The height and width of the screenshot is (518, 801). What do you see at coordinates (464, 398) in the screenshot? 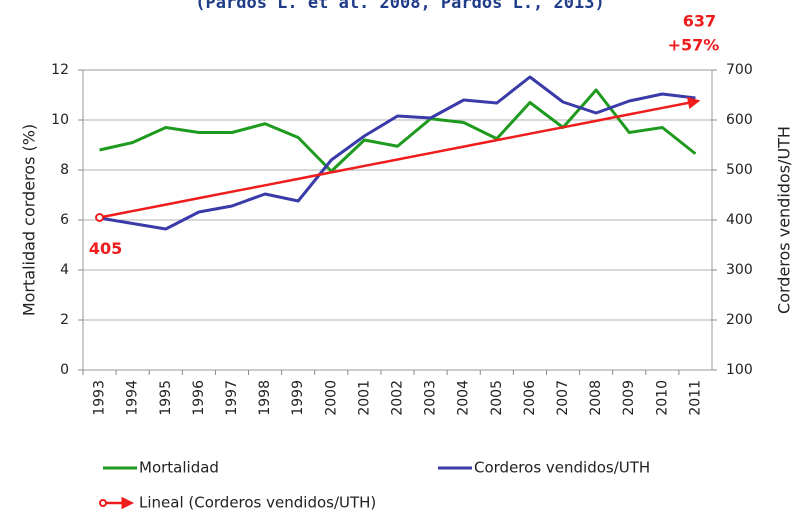
I see `x-tick-label: 2004` at bounding box center [464, 398].